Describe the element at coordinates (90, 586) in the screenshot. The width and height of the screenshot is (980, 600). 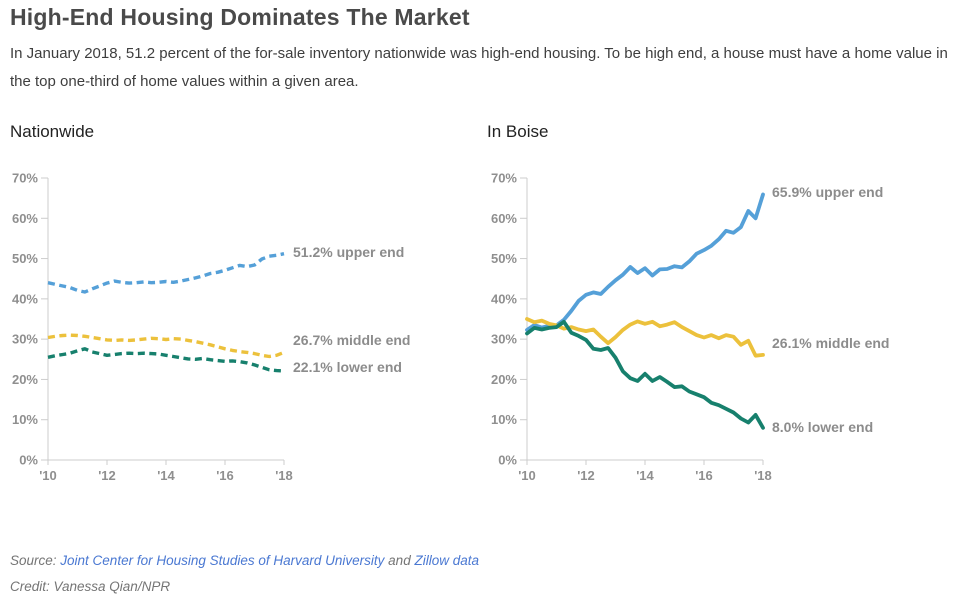
I see `credit-line: Credit: Vanessa Qian/NPR` at that location.